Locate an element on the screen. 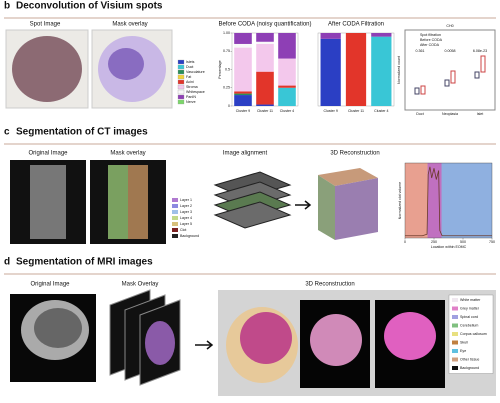 This screenshot has height=403, width=500. legend-label: Acini is located at coordinates (190, 82).